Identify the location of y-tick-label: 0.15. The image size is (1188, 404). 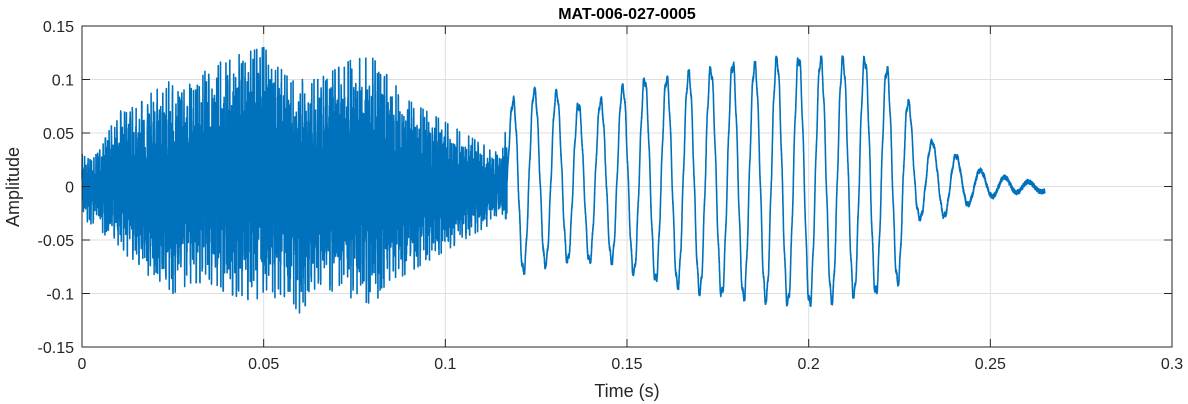
(58, 27).